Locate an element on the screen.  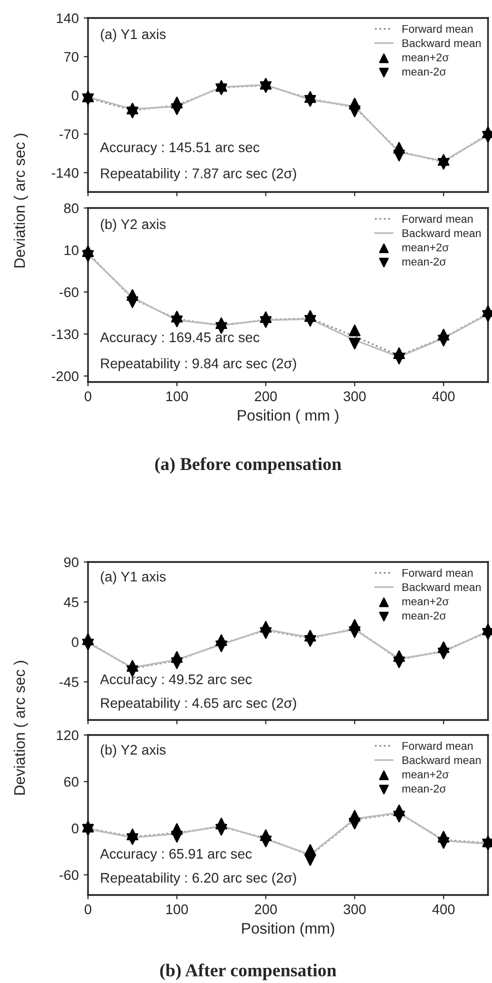
y-tick-label: -45 is located at coordinates (69, 682).